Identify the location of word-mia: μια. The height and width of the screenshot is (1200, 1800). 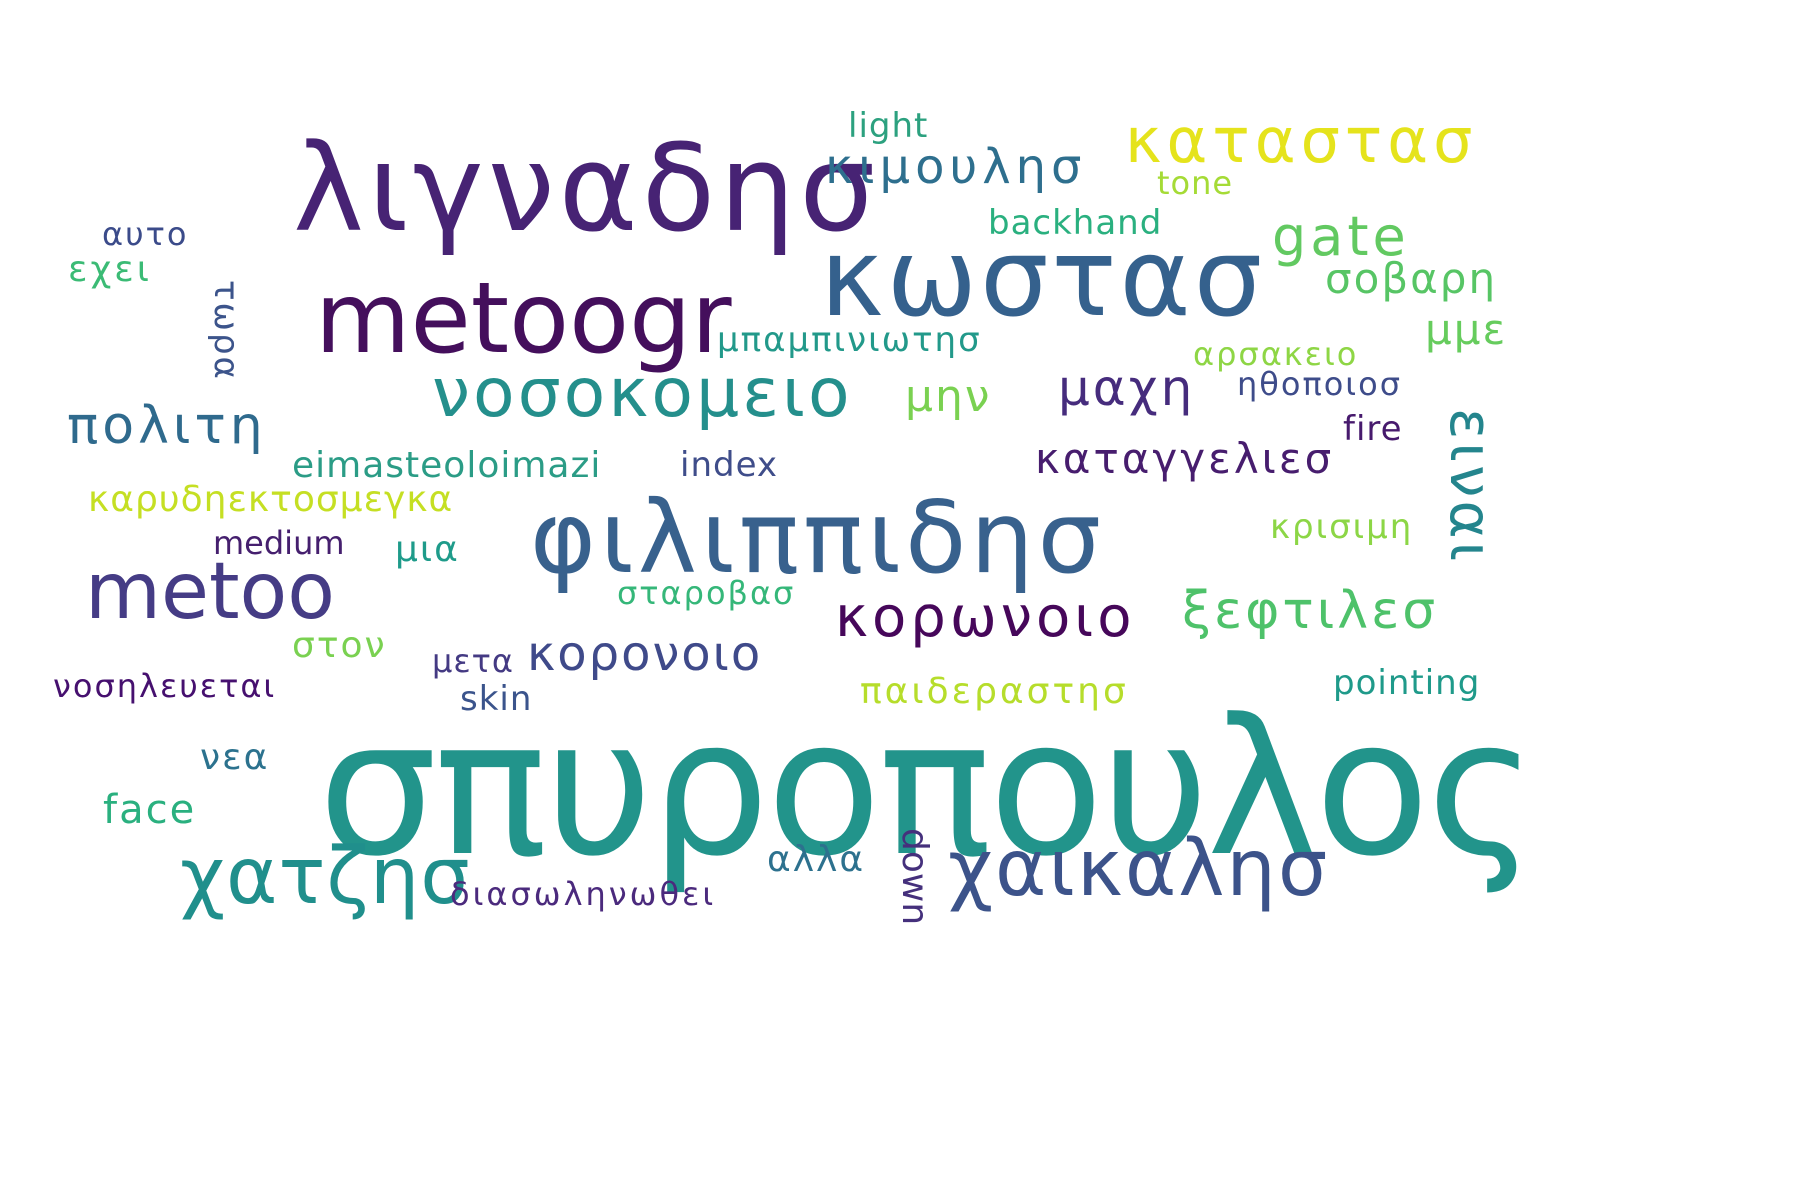
(427, 549).